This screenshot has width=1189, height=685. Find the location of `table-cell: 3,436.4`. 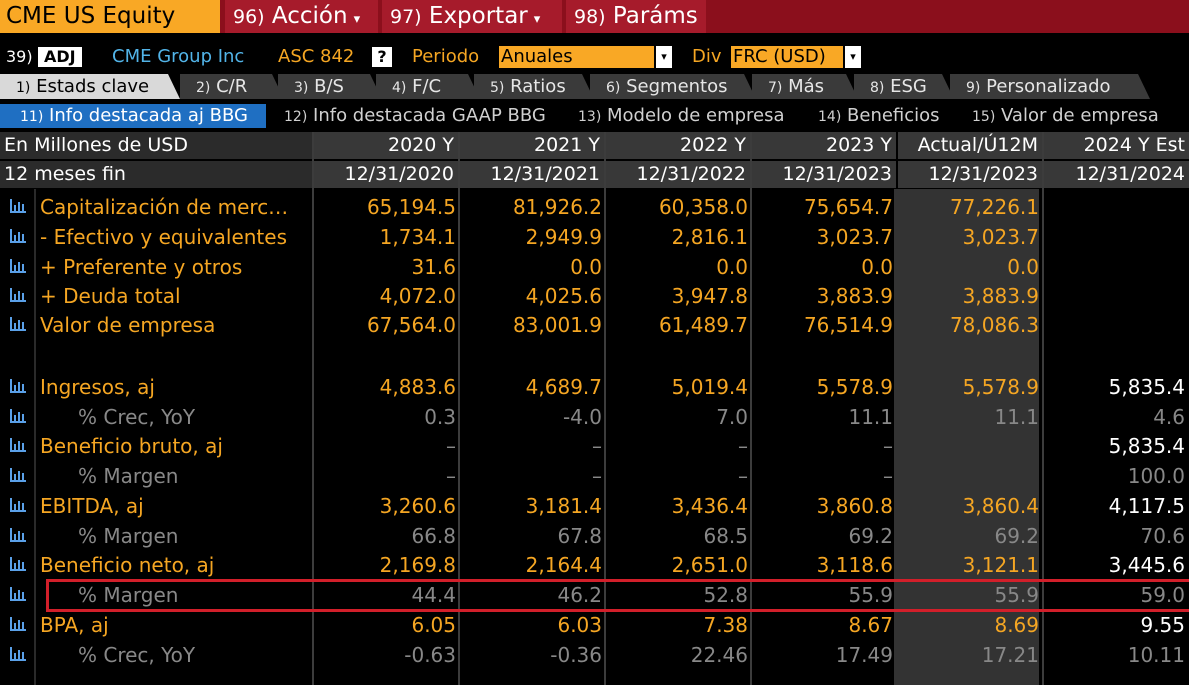

table-cell: 3,436.4 is located at coordinates (709, 506).